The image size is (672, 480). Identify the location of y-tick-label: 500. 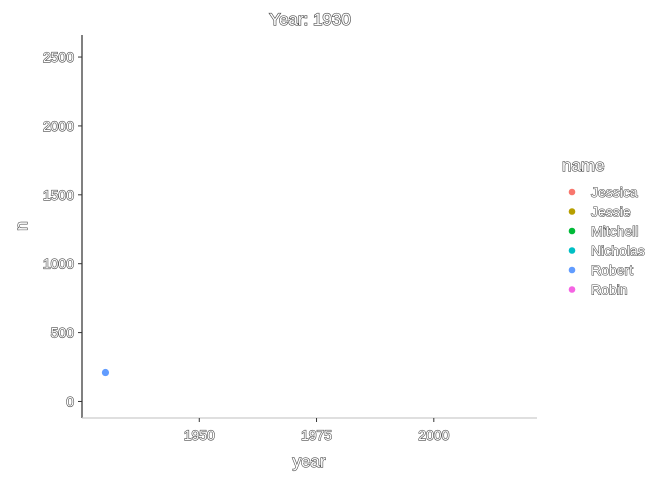
(63, 333).